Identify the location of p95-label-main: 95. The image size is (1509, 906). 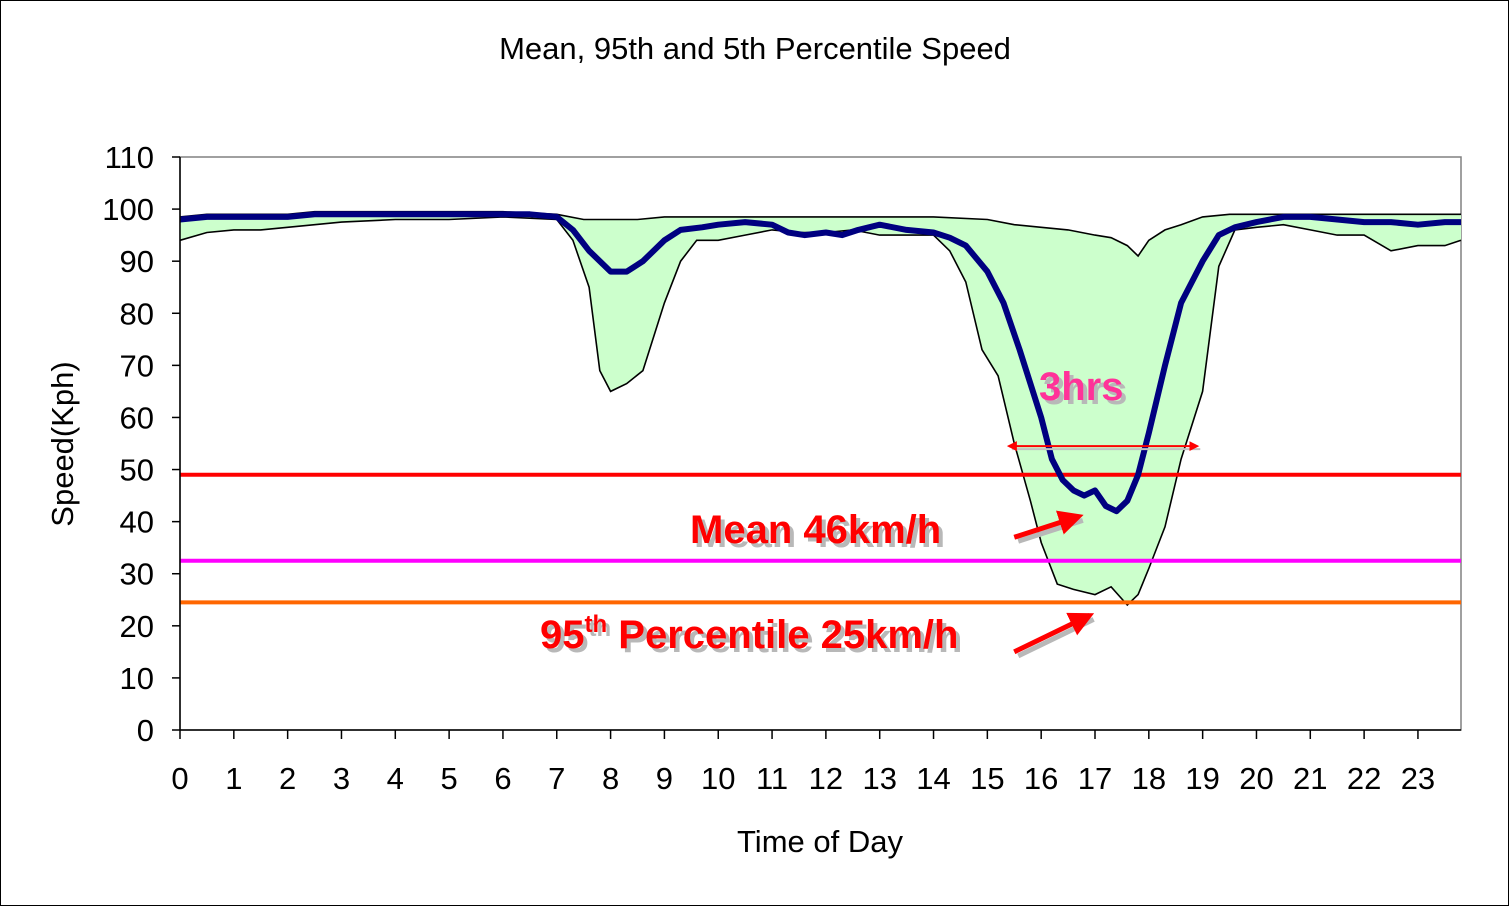
(562, 635).